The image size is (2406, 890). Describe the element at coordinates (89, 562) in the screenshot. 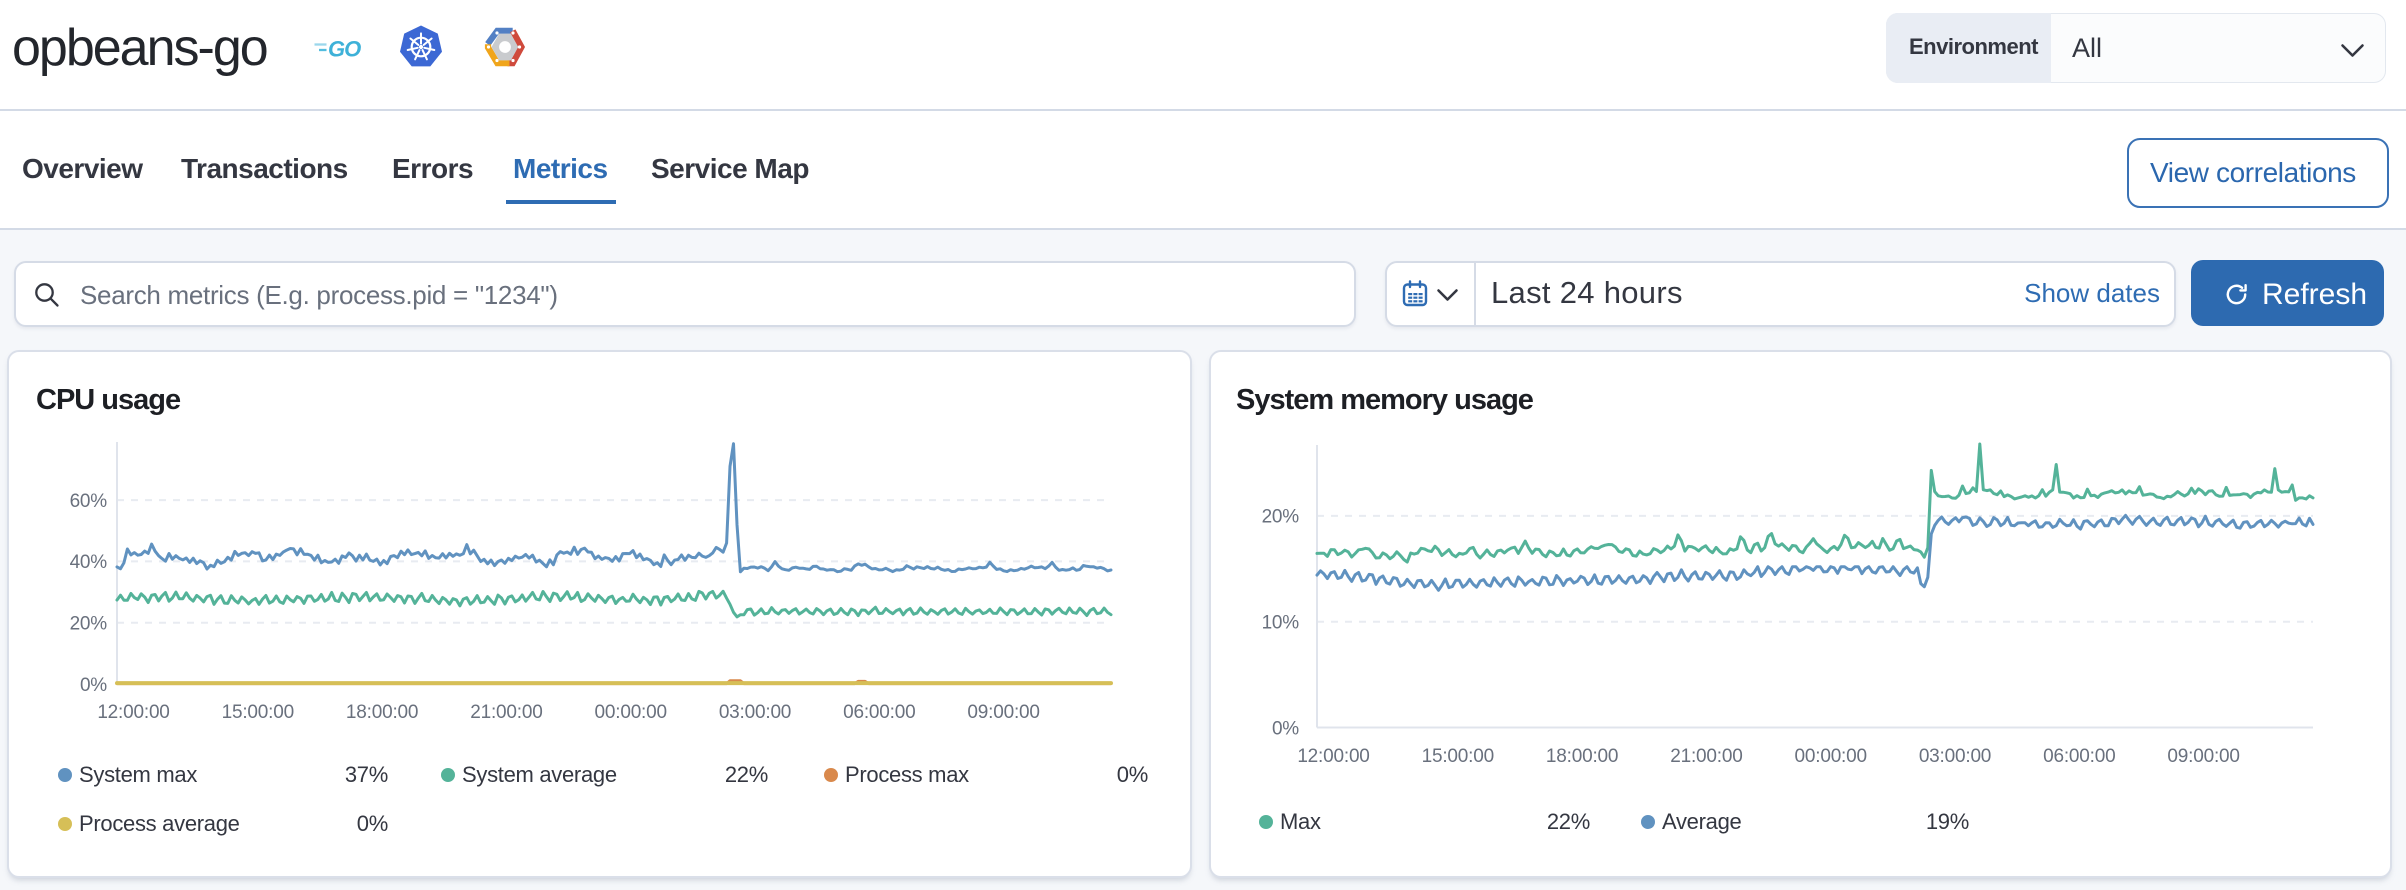

I see `svg-text: 40%` at that location.